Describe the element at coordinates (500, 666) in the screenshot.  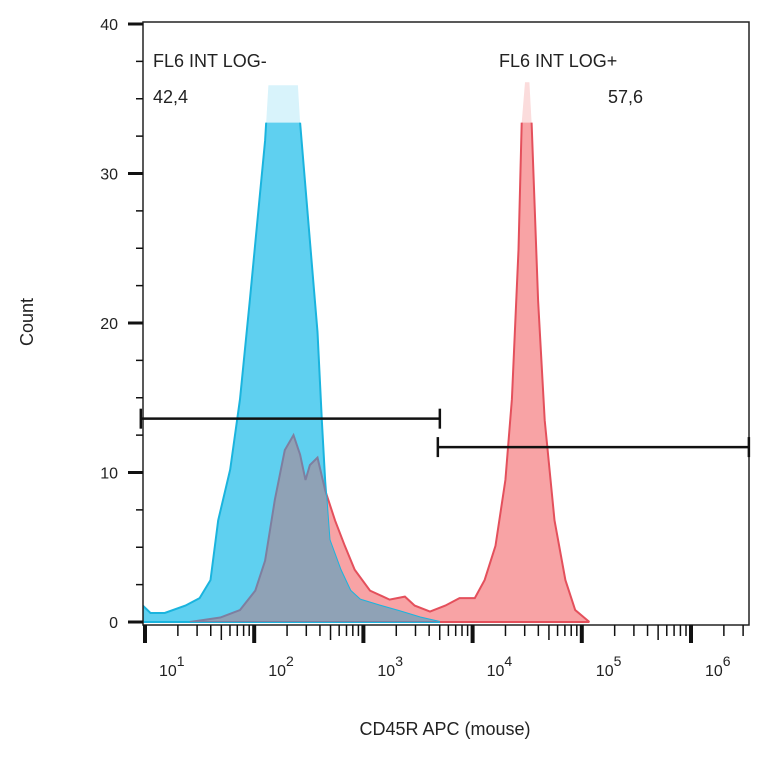
I see `x-tick-label: 10⁴` at that location.